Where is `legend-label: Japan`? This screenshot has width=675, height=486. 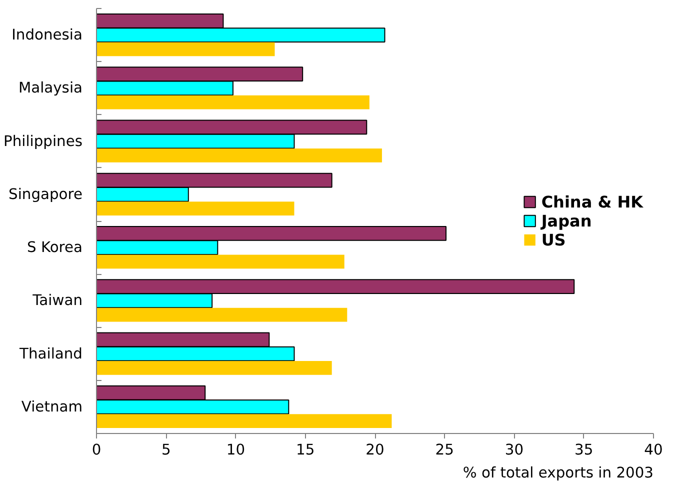
legend-label: Japan is located at coordinates (566, 220).